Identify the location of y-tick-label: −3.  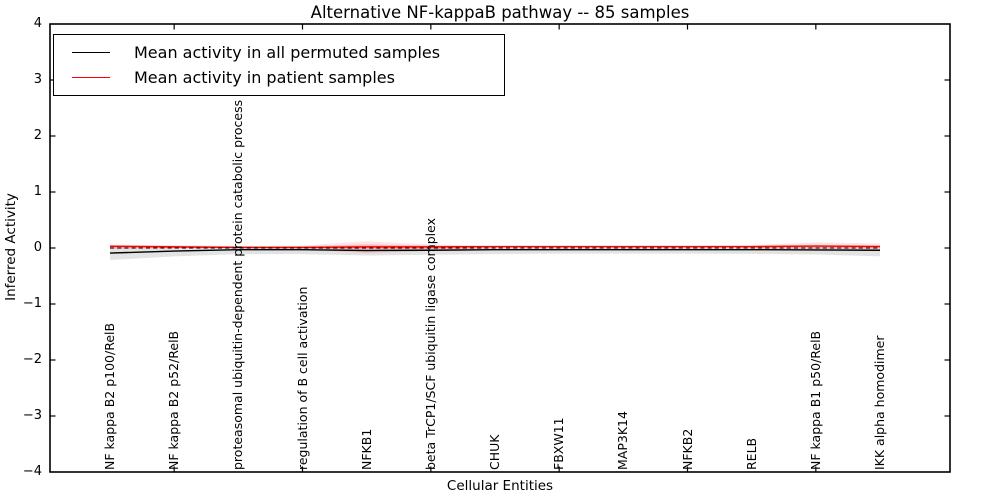
(32, 415).